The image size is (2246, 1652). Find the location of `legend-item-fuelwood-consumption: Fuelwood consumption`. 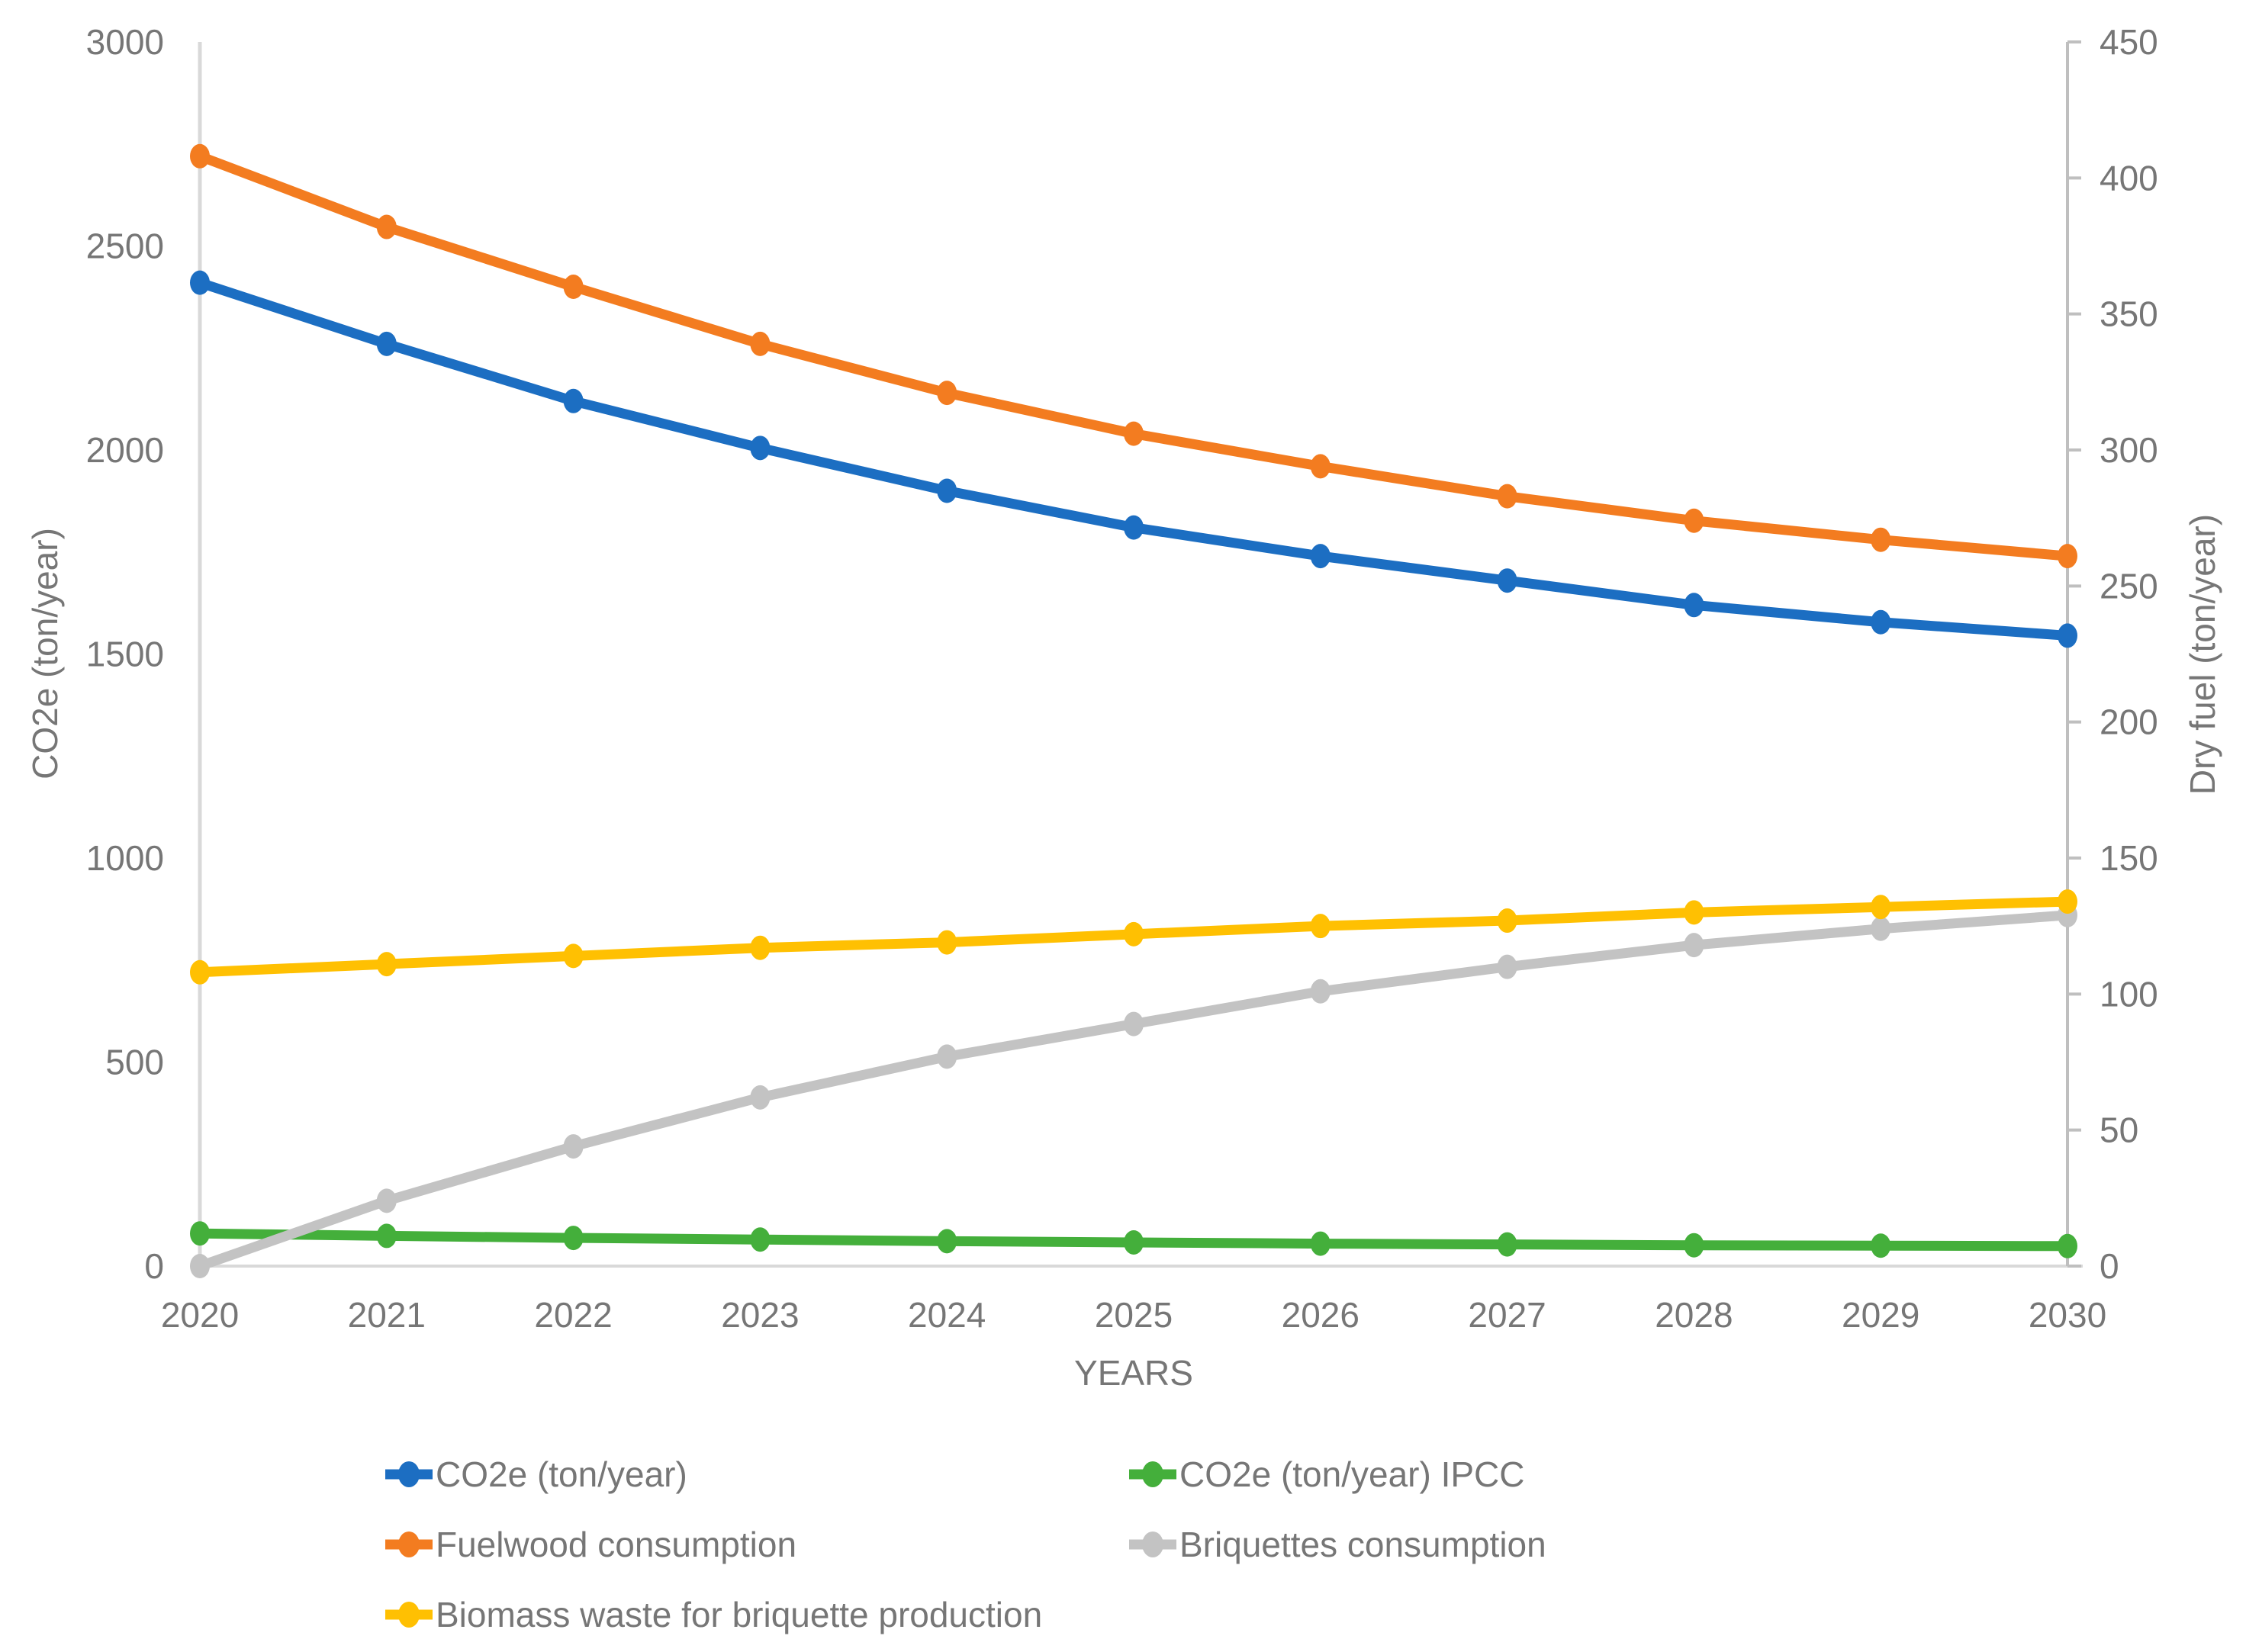

legend-item-fuelwood-consumption: Fuelwood consumption is located at coordinates (590, 1545).